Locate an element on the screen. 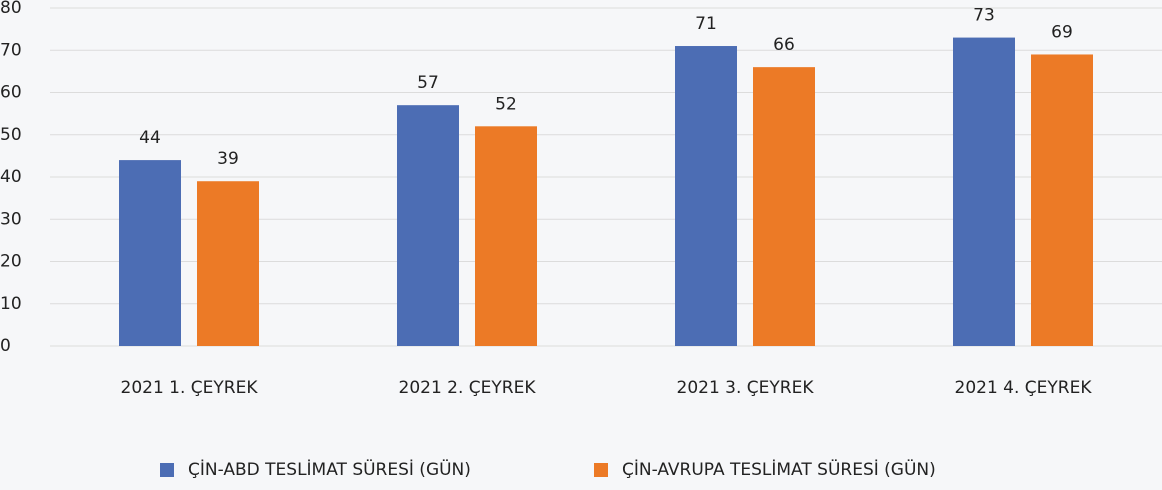  y-tick-label: 50 is located at coordinates (11, 135).